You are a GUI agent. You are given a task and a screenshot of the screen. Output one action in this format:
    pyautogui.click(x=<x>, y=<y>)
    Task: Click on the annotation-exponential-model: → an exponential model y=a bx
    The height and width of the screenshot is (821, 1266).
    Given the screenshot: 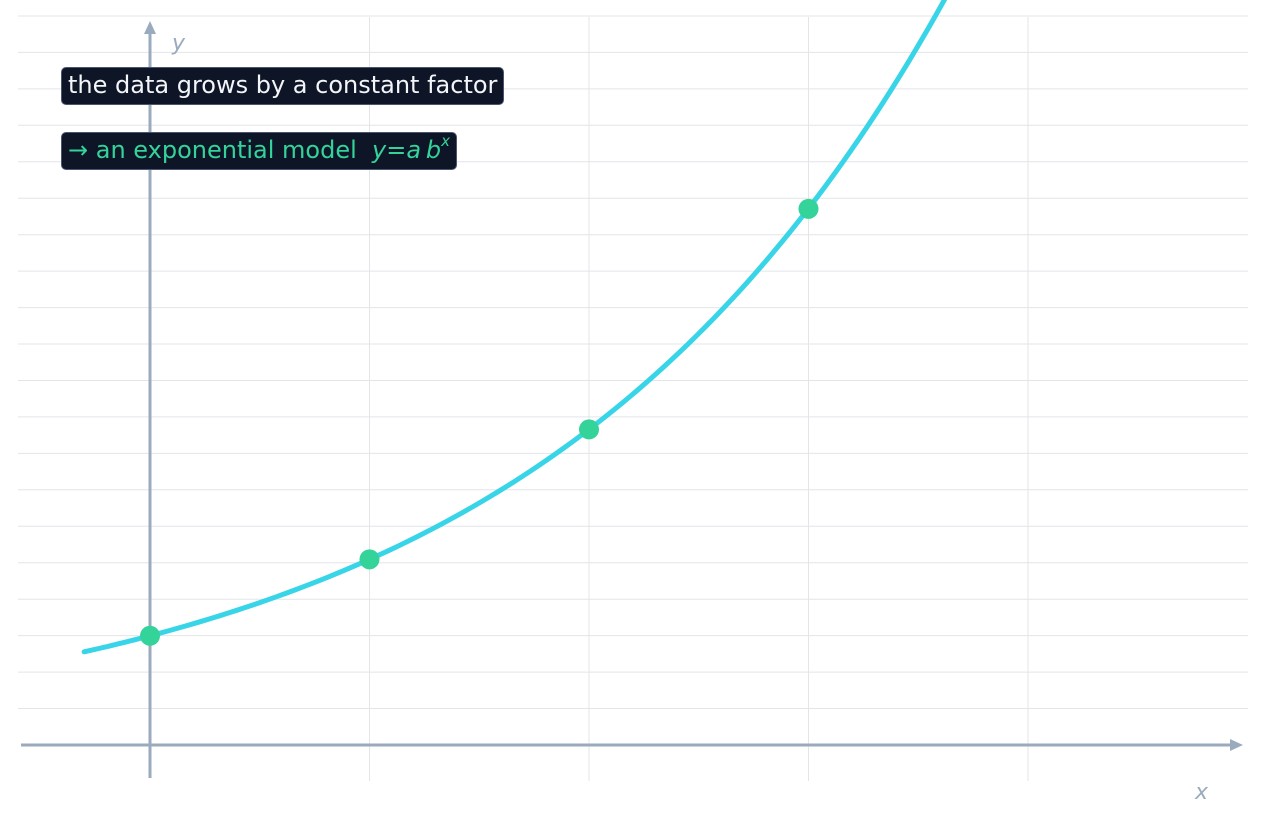 What is the action you would take?
    pyautogui.click(x=259, y=151)
    